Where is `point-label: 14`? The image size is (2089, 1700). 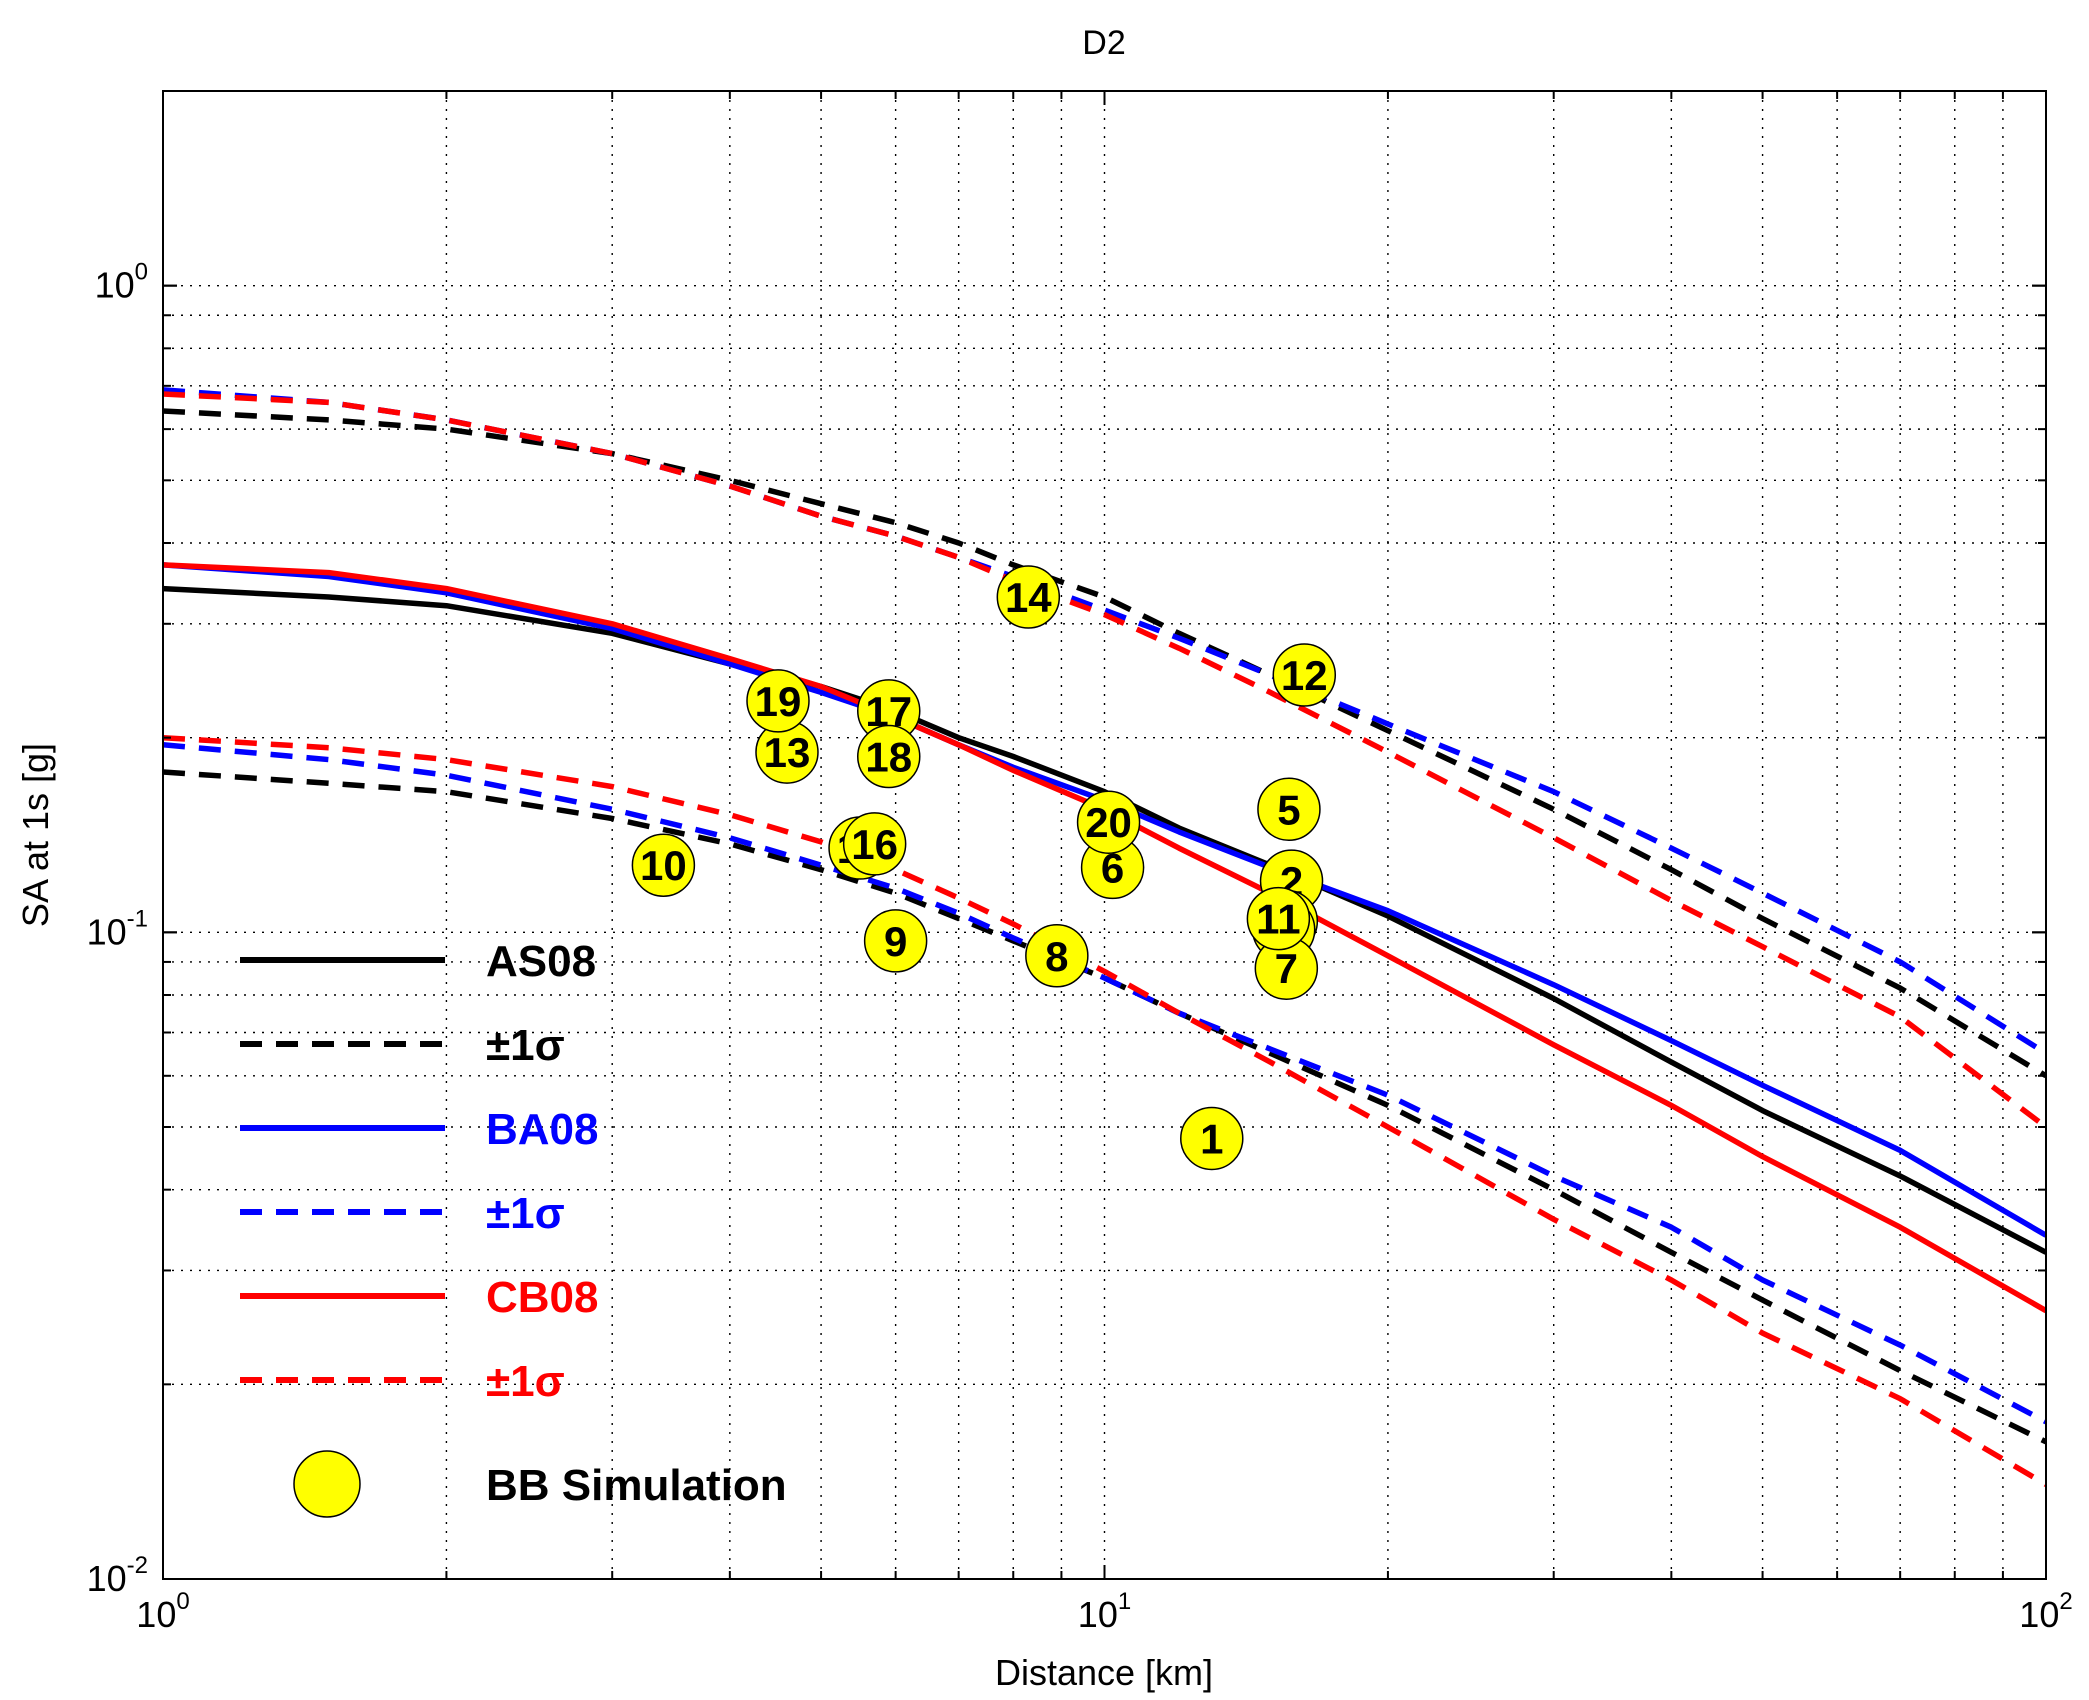
point-label: 14 is located at coordinates (1028, 597).